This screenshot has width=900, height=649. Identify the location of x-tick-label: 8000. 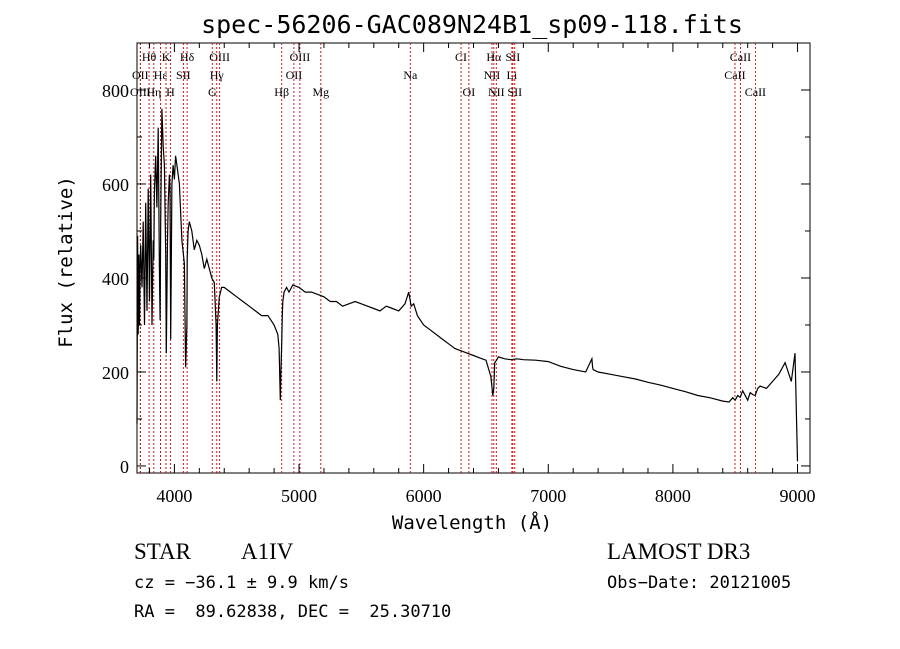
(673, 496).